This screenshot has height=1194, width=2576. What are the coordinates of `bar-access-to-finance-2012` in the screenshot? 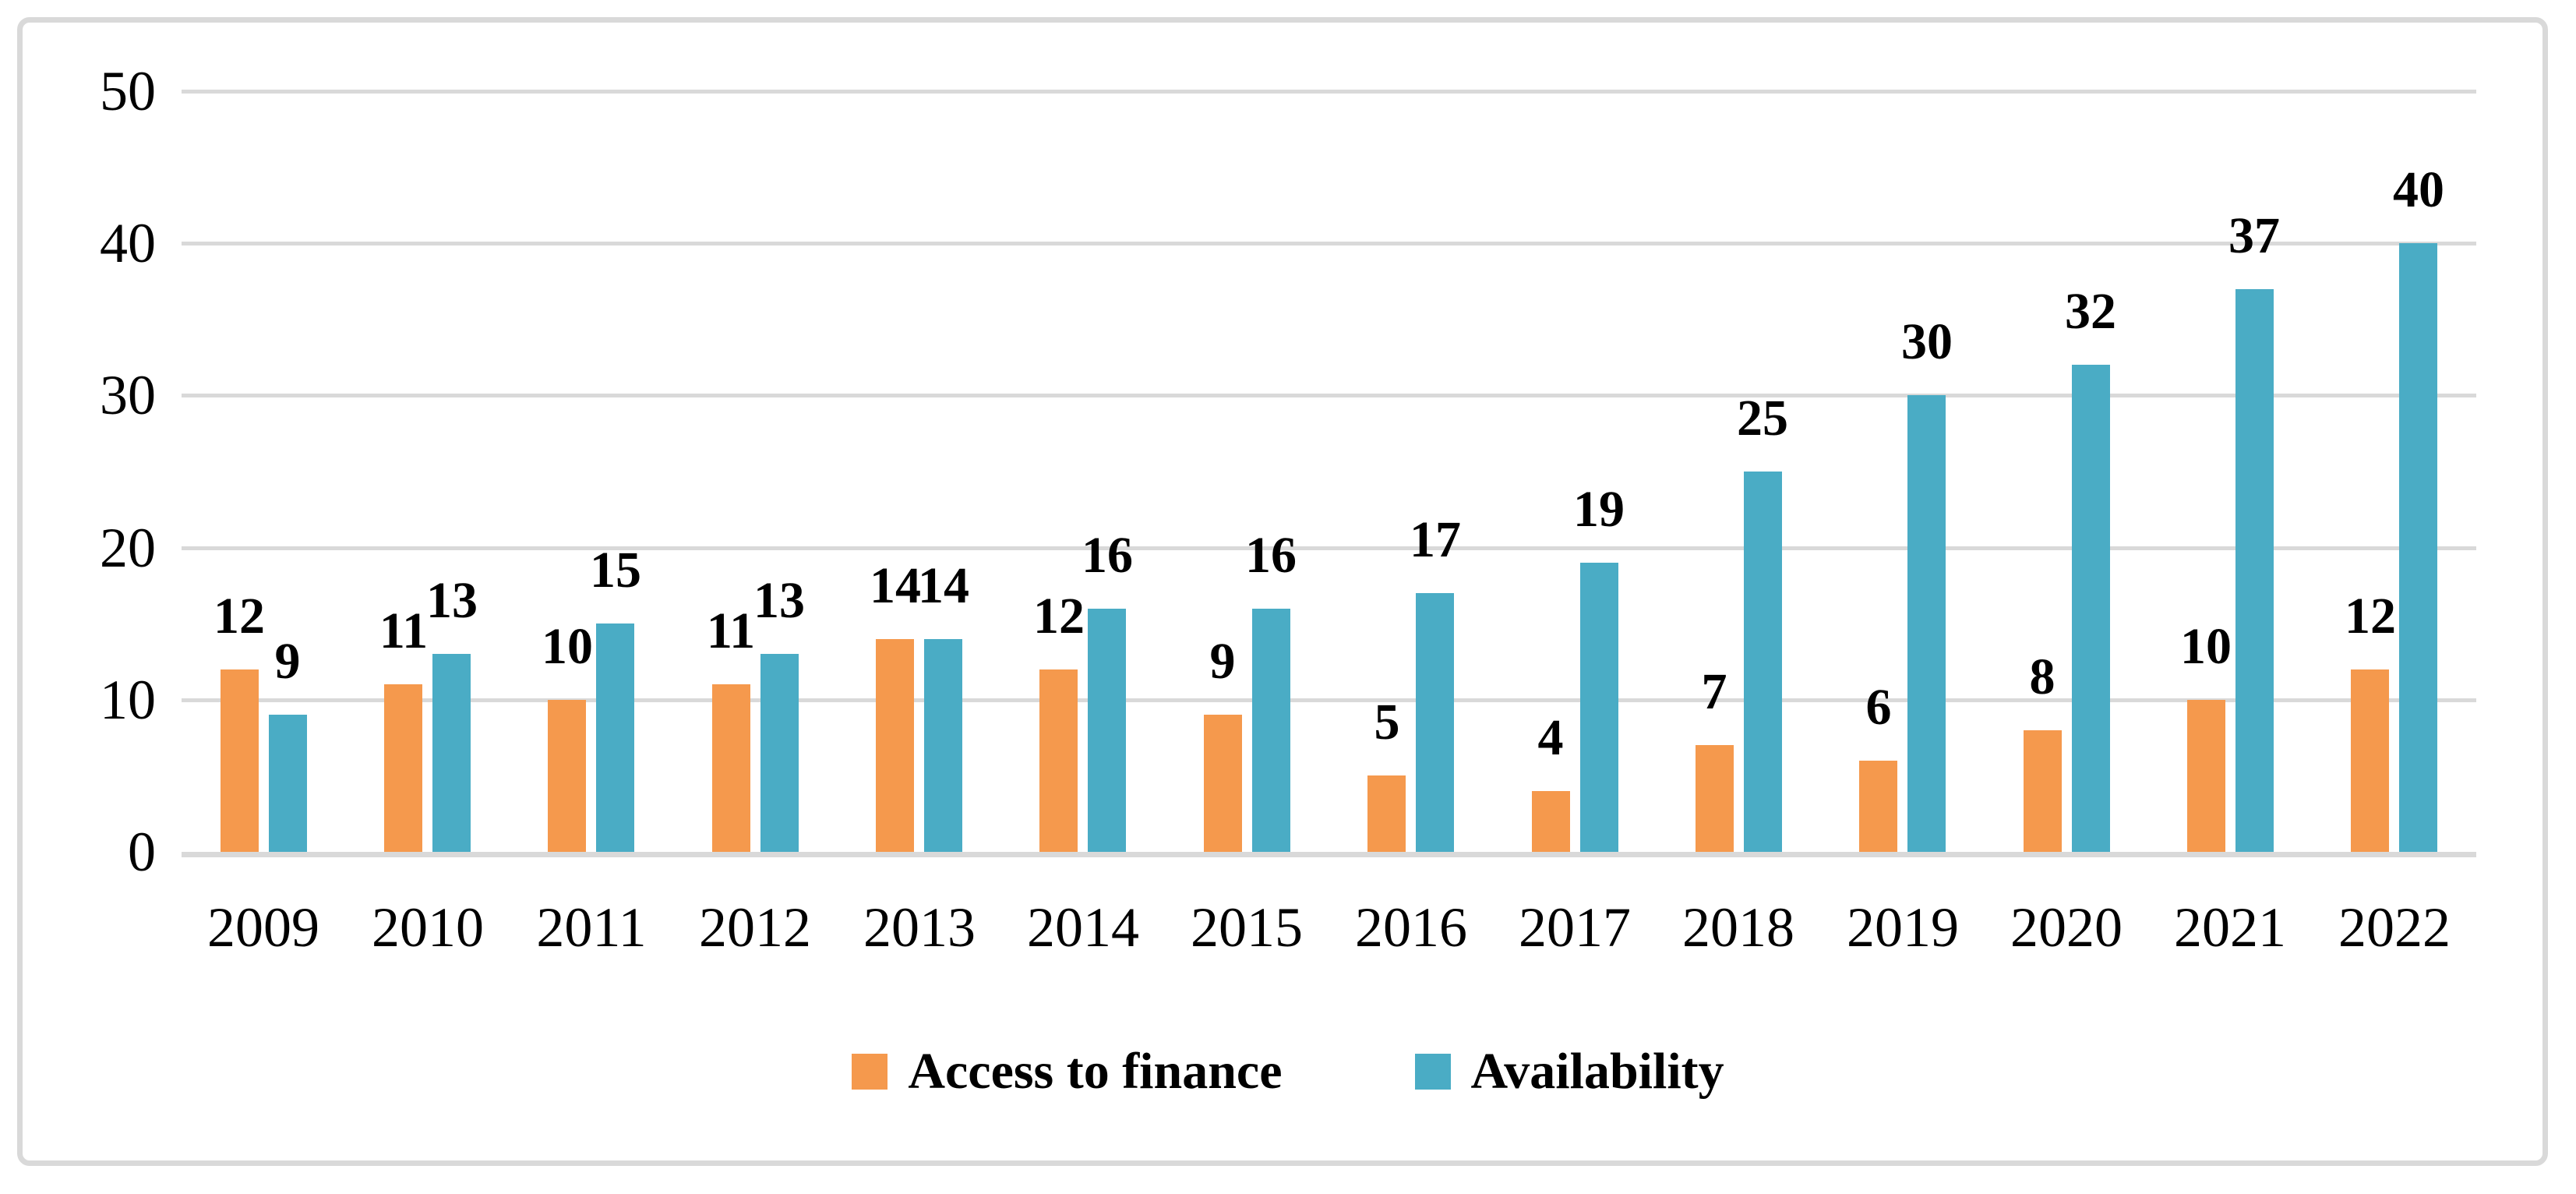 It's located at (731, 768).